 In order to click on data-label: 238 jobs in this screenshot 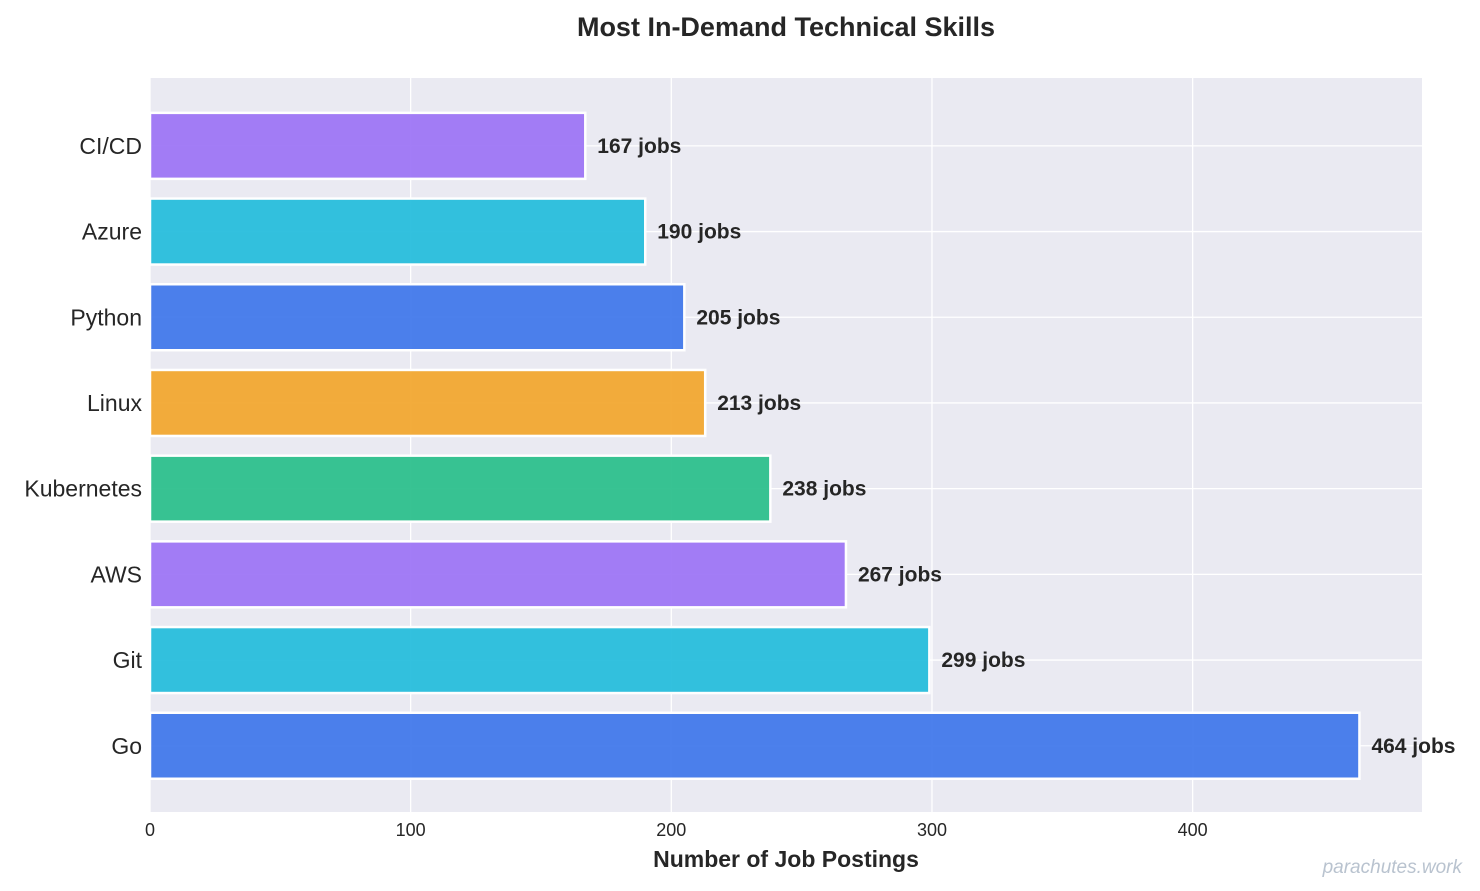, I will do `click(824, 489)`.